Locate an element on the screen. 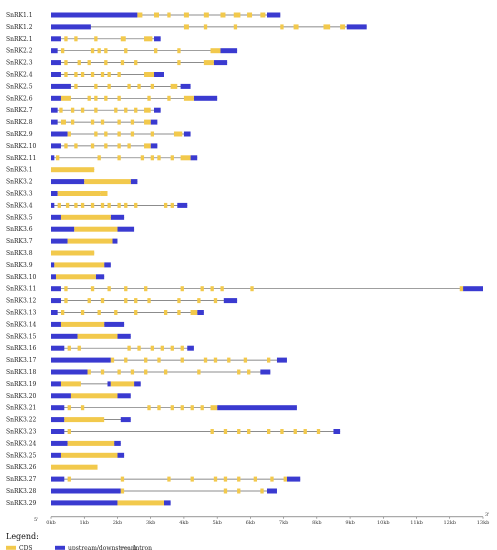 The width and height of the screenshot is (497, 550). gene-row: SnRK3.7 is located at coordinates (62, 241).